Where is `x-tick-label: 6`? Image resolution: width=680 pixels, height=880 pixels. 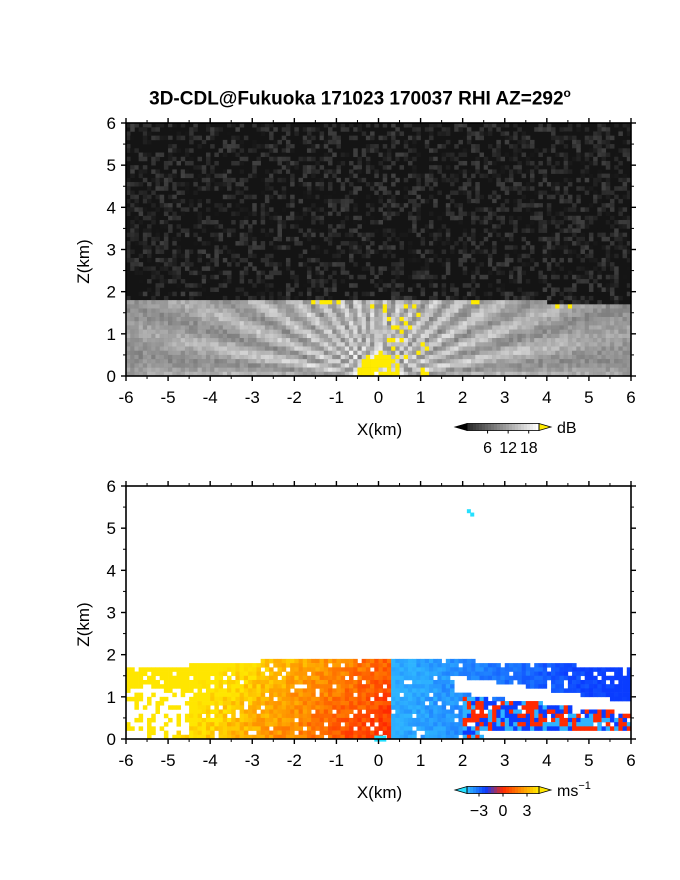
x-tick-label: 6 is located at coordinates (630, 397).